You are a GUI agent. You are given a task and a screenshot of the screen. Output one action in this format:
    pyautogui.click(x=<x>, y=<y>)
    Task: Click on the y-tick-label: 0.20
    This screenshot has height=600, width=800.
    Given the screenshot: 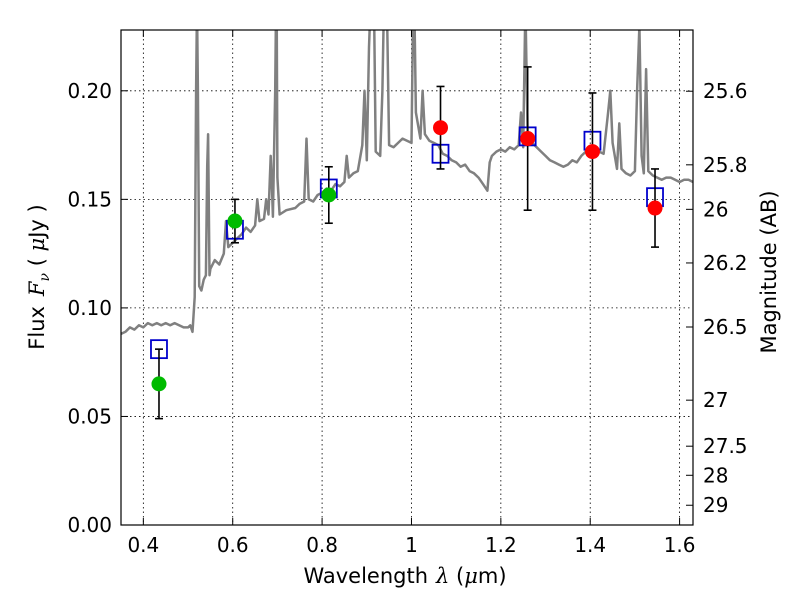 What is the action you would take?
    pyautogui.click(x=89, y=91)
    